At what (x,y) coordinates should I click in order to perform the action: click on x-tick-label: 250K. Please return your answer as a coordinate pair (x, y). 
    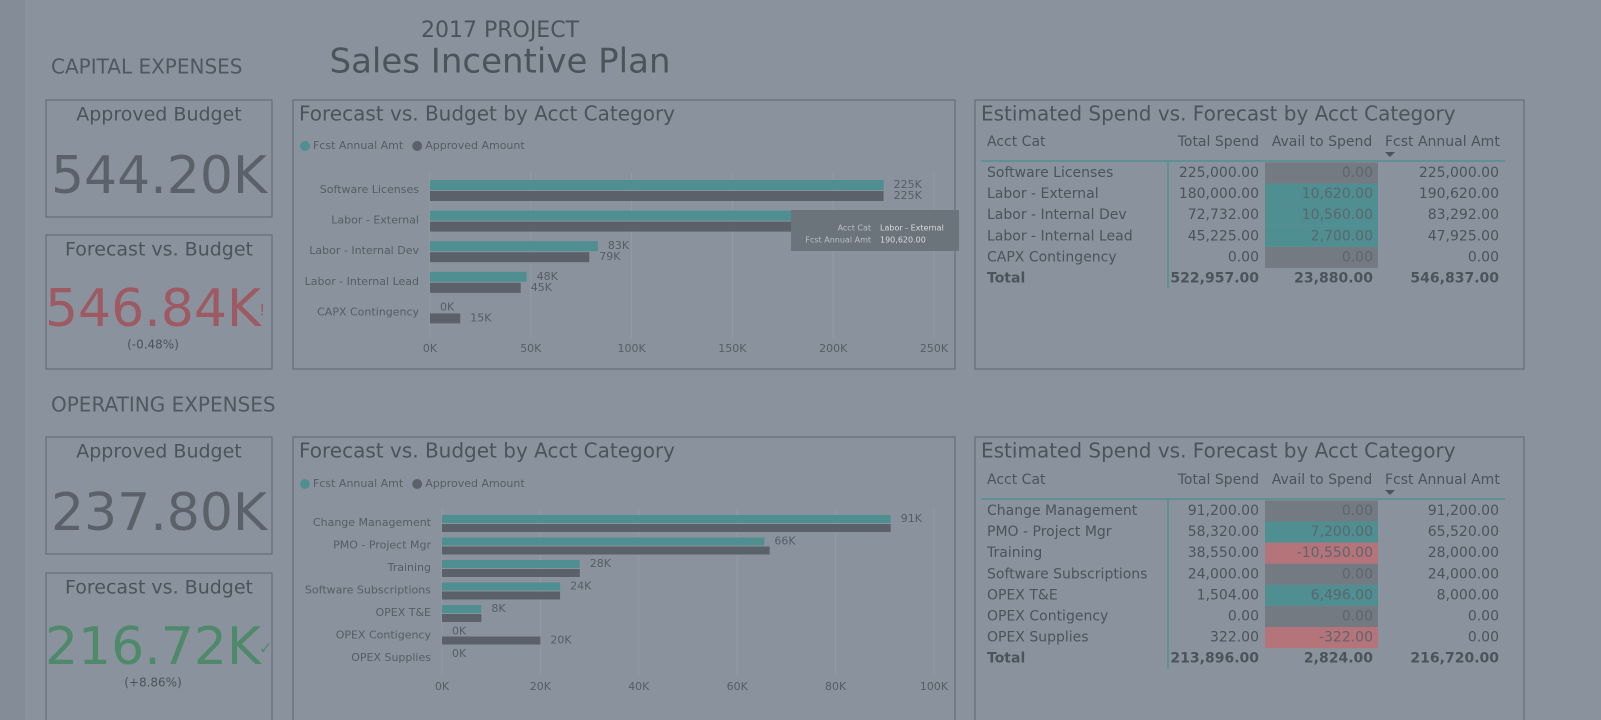
    Looking at the image, I should click on (934, 348).